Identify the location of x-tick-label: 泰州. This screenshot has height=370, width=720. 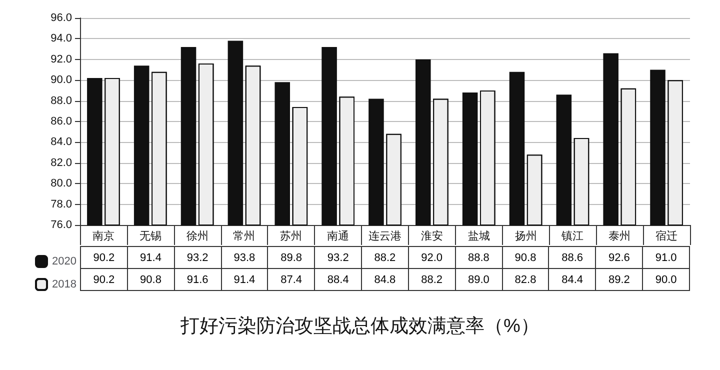
(619, 236).